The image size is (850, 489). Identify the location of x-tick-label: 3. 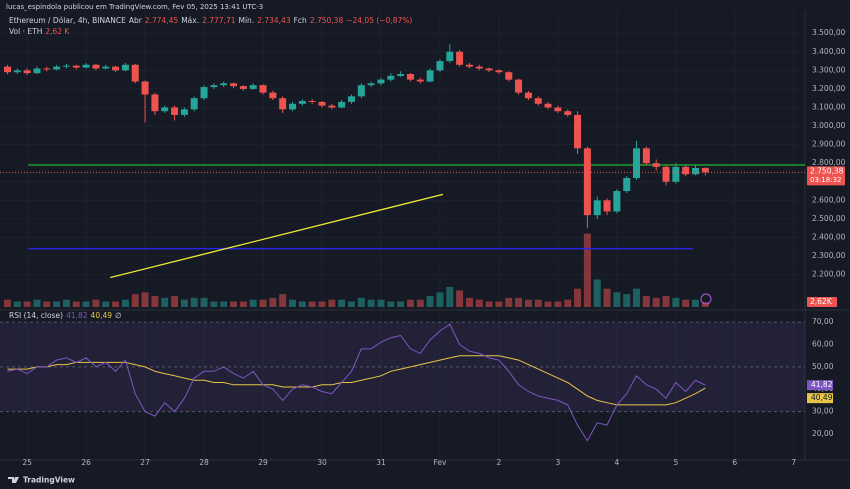
(558, 462).